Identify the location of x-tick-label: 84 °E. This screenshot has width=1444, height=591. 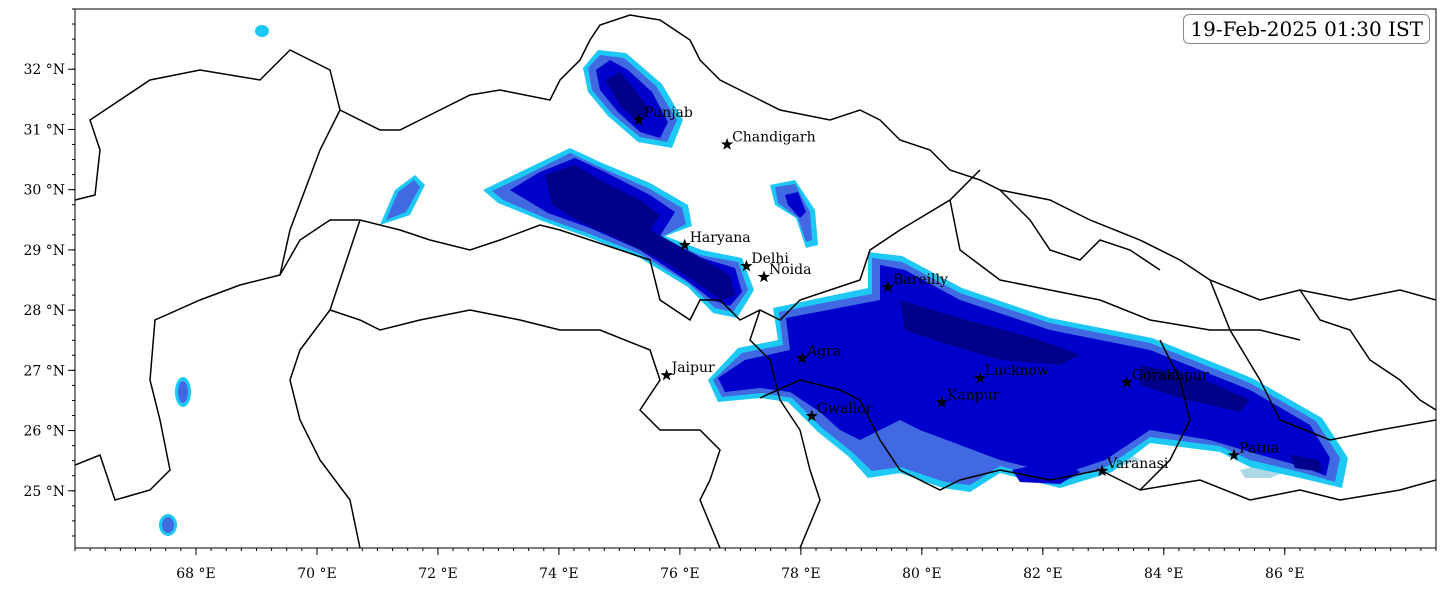
(1163, 574).